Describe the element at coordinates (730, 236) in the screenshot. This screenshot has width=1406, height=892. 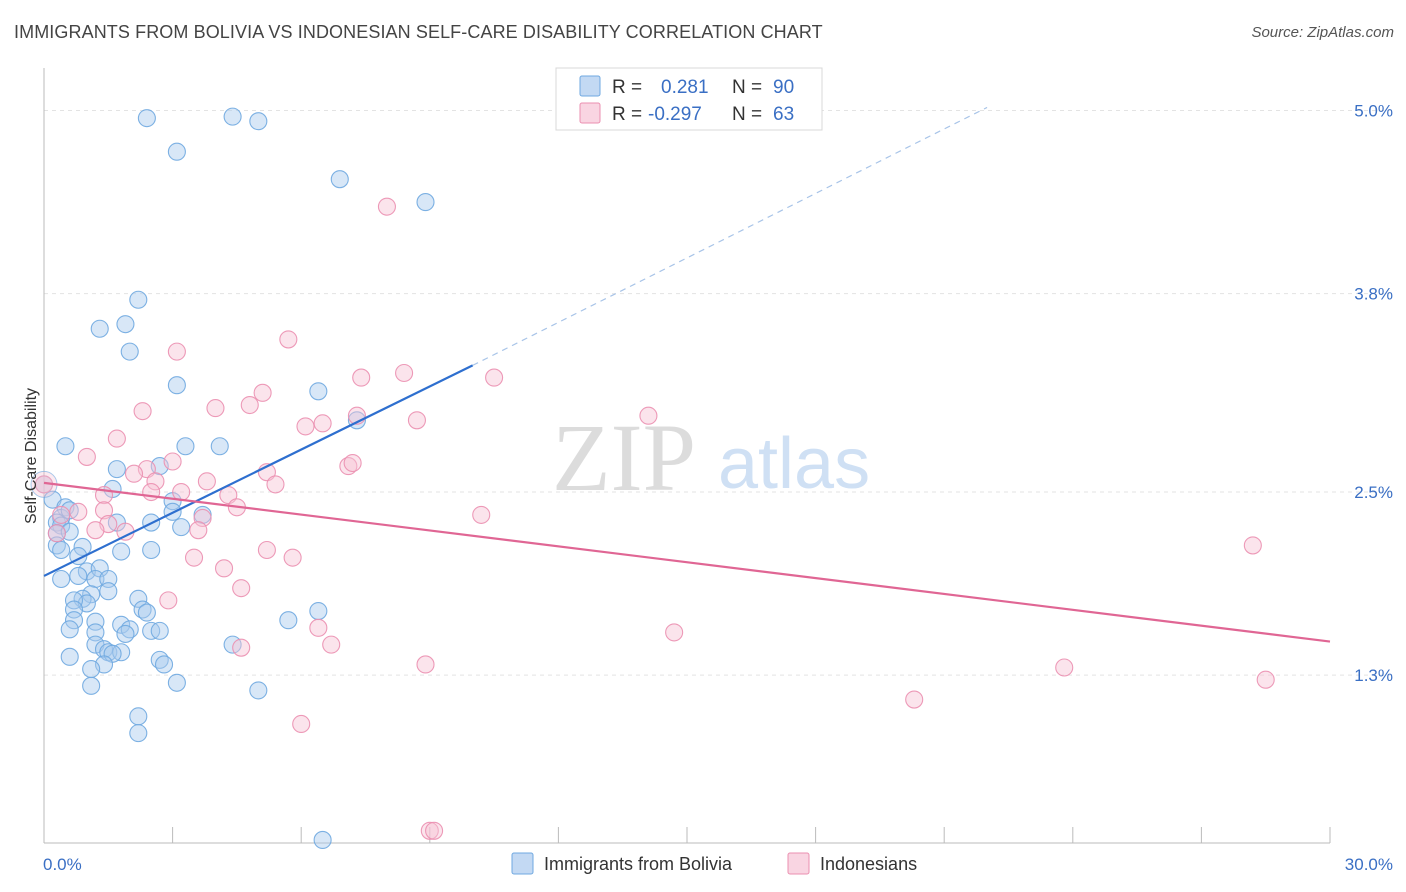
I see `trend-line-bolivia-extension` at that location.